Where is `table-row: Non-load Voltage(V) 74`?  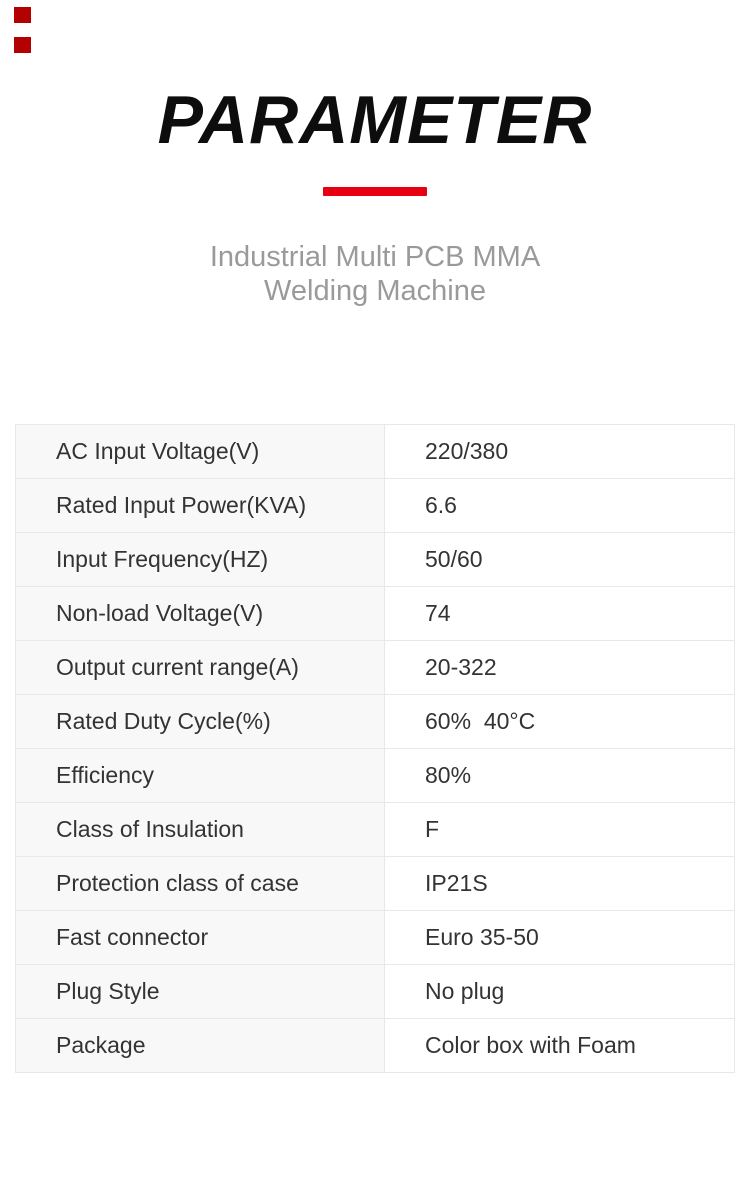
table-row: Non-load Voltage(V) 74 is located at coordinates (375, 614).